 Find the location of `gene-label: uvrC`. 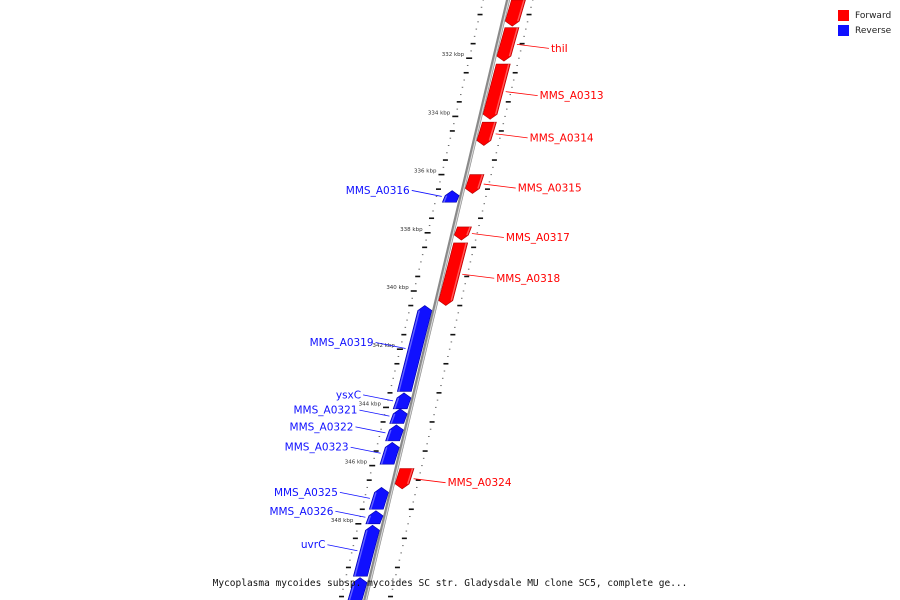

gene-label: uvrC is located at coordinates (313, 545).